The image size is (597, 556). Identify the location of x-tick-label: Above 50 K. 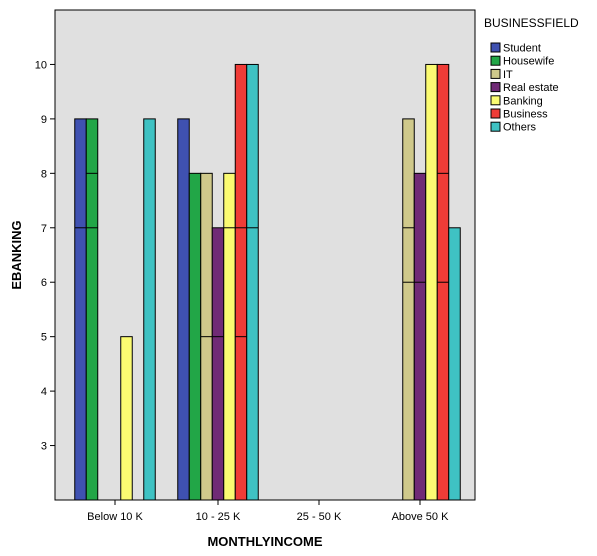
(421, 517).